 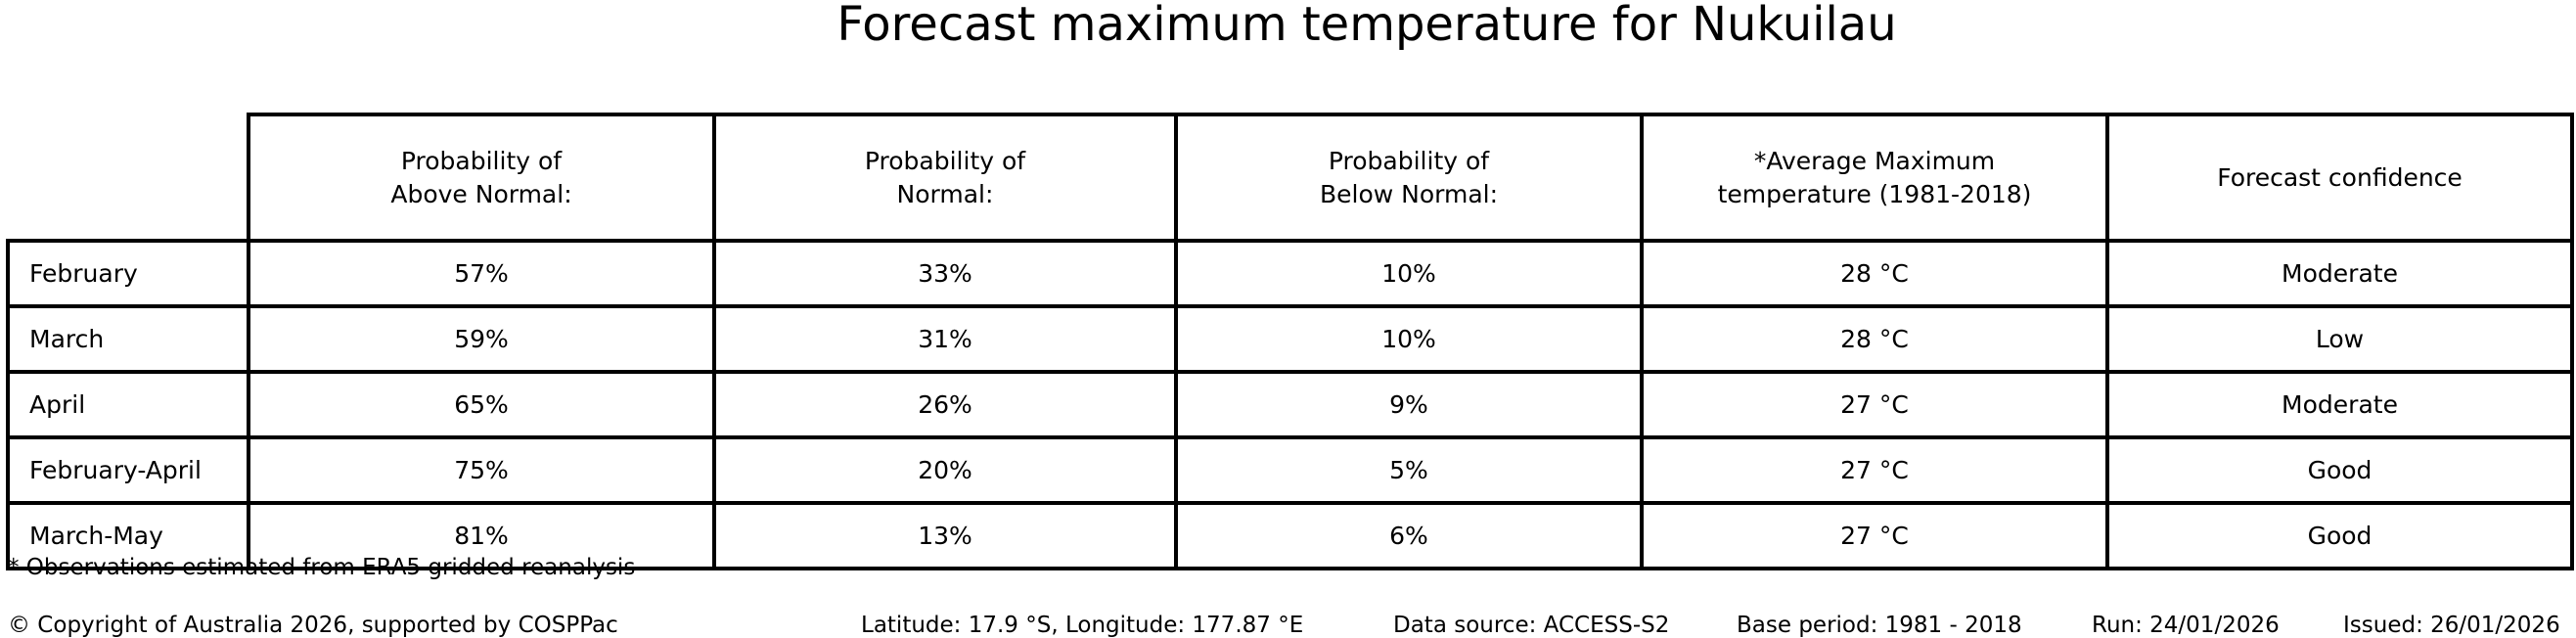 I want to click on table-row-february: February 57% 33% 10% 28 °C Moderate, so click(x=1290, y=273).